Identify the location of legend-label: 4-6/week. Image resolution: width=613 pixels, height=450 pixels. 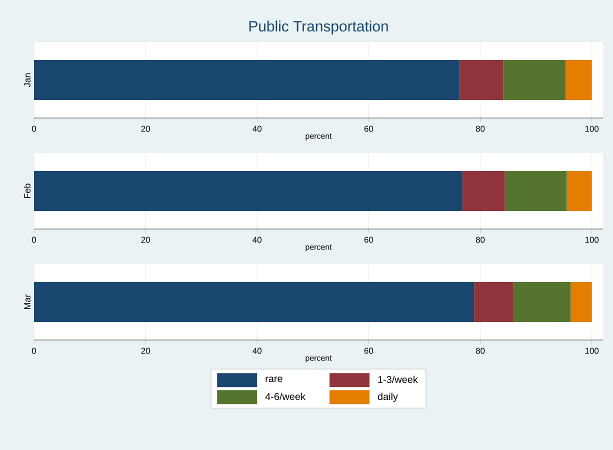
(285, 396).